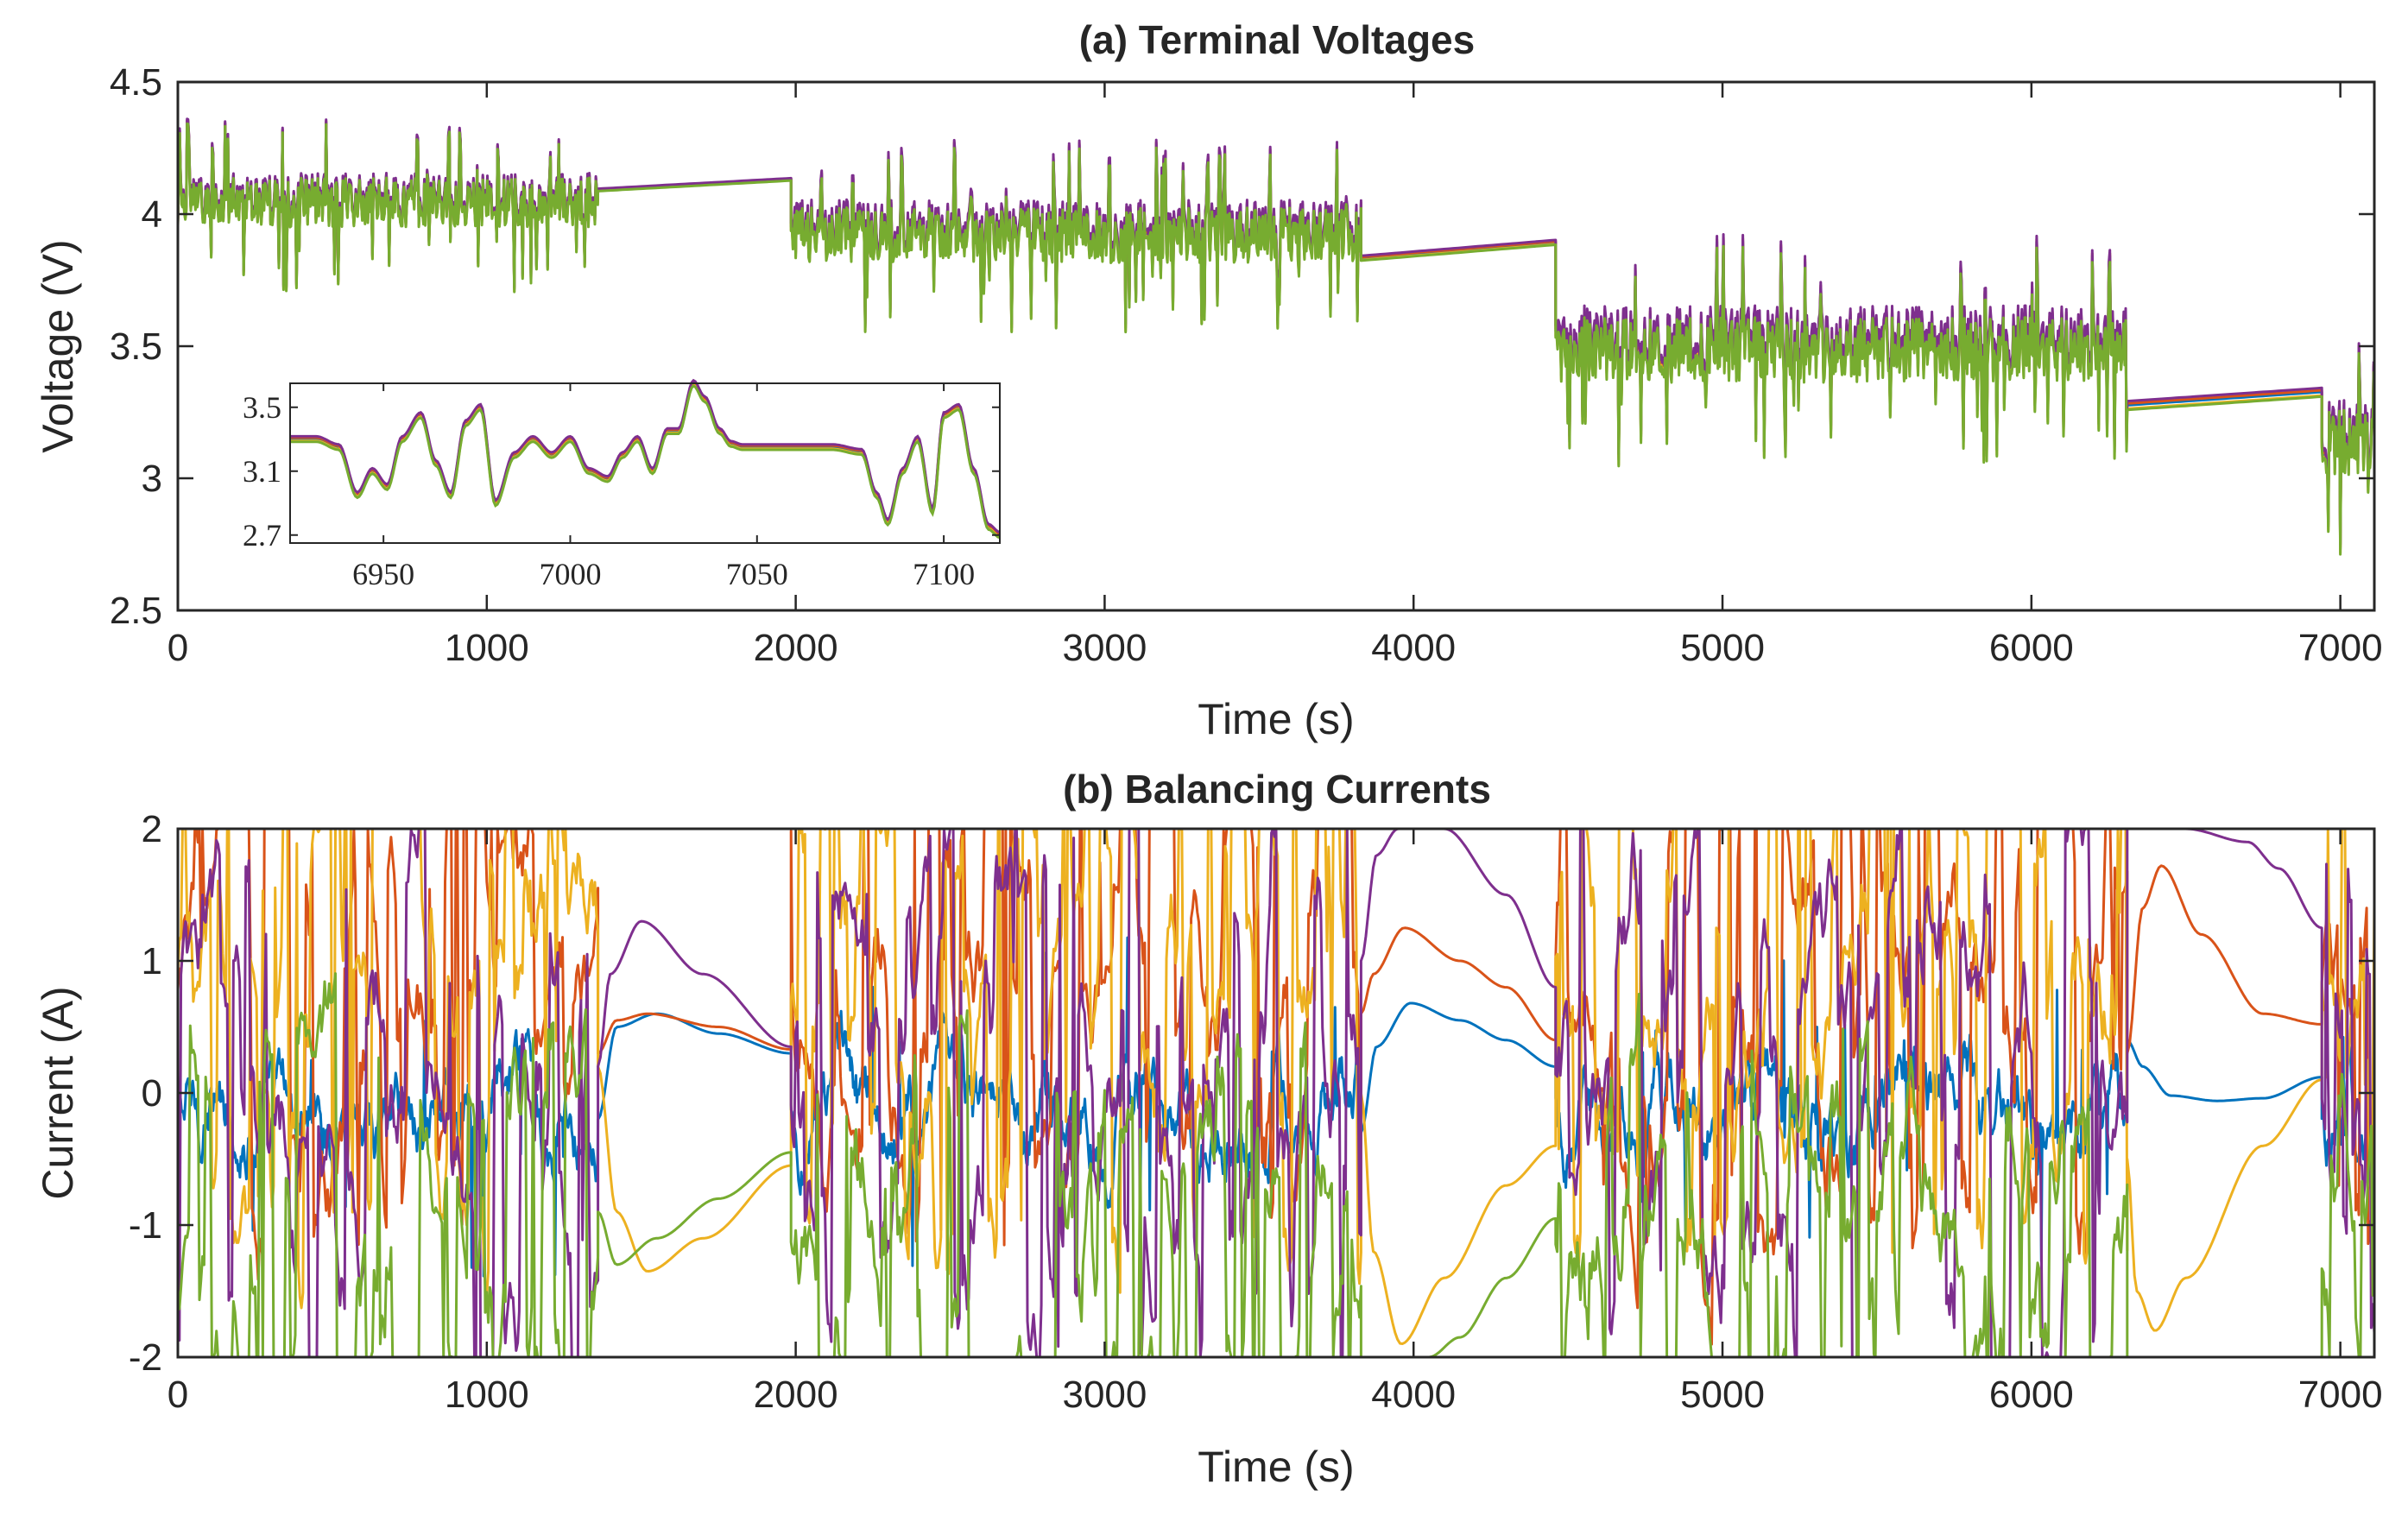 The width and height of the screenshot is (2408, 1516). What do you see at coordinates (757, 574) in the screenshot?
I see `x-tick-label: 7050` at bounding box center [757, 574].